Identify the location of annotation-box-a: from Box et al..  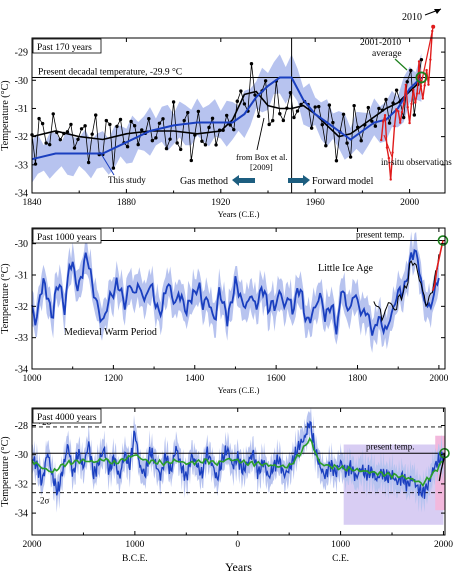
(261, 157).